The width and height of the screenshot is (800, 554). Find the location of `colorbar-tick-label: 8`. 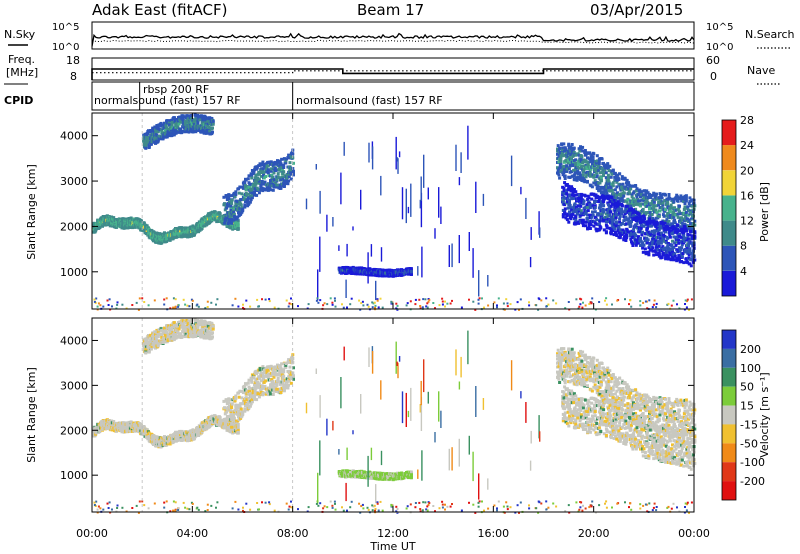

colorbar-tick-label: 8 is located at coordinates (743, 246).